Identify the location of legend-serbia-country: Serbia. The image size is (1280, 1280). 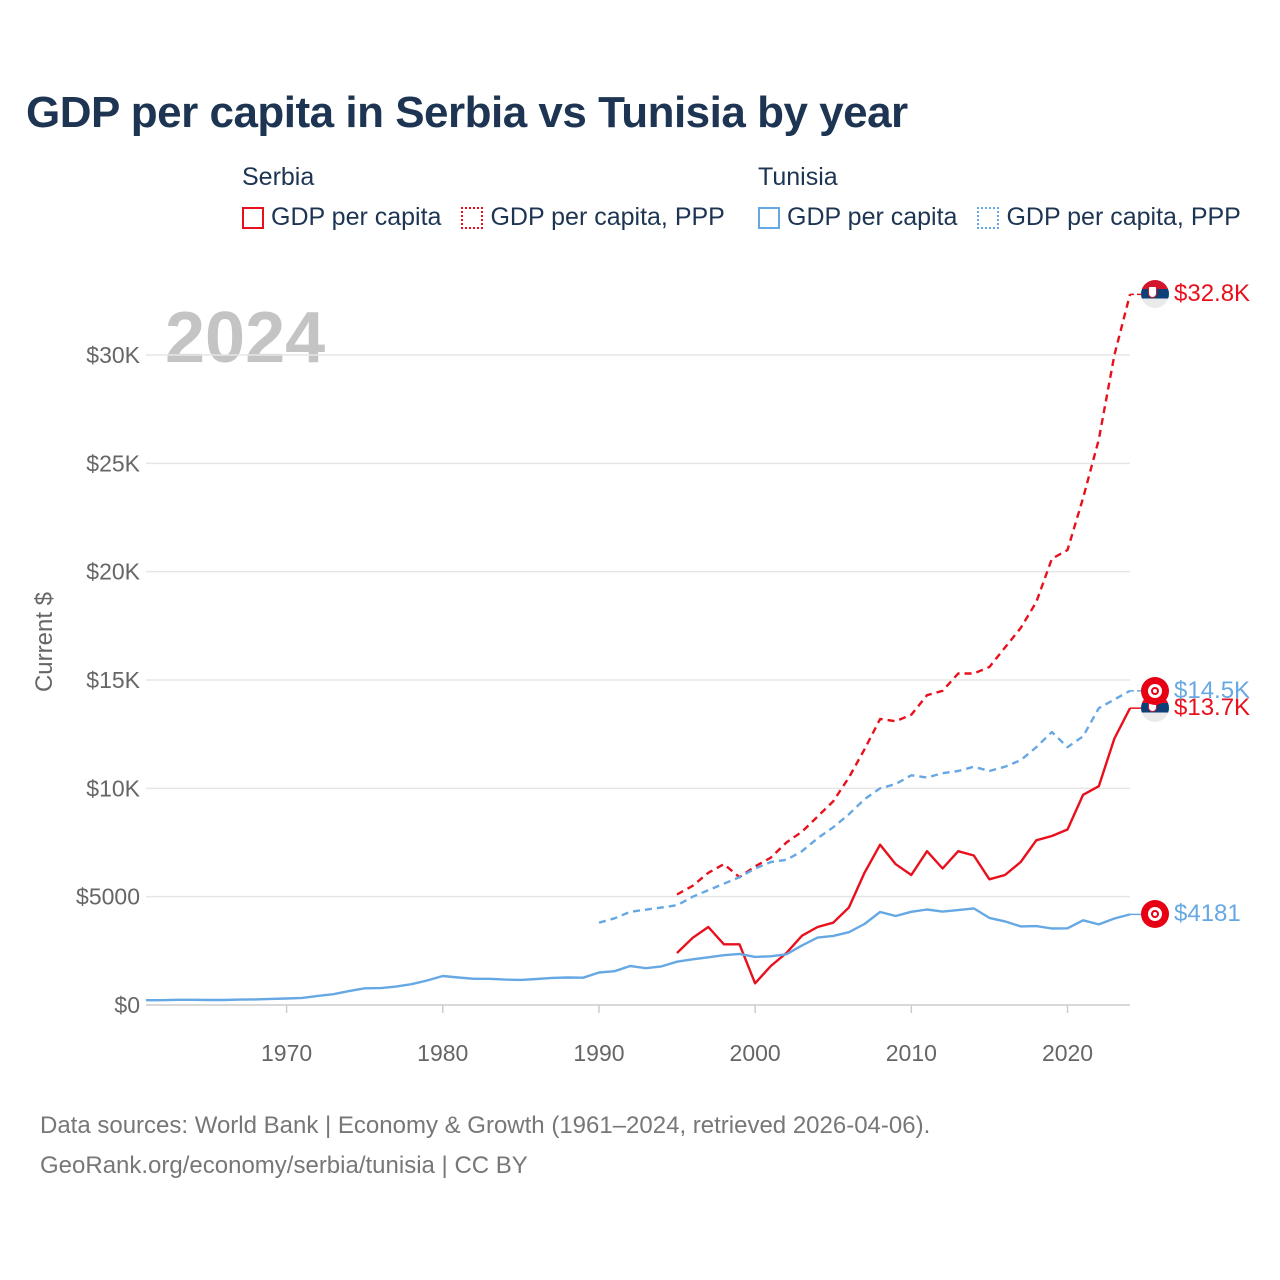
(278, 177).